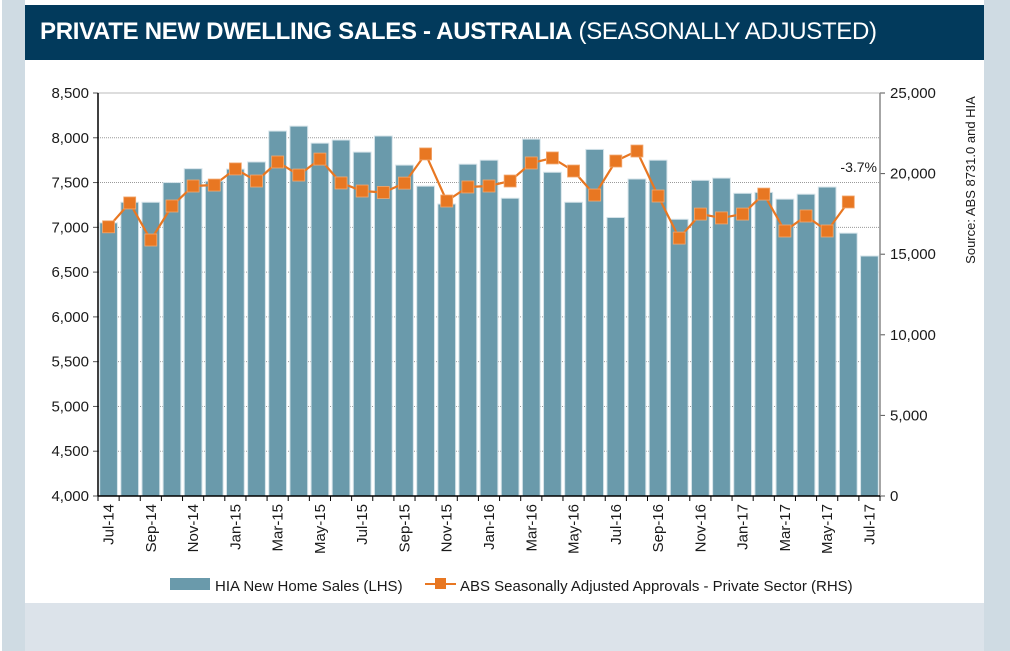  Describe the element at coordinates (70, 138) in the screenshot. I see `left-axis-tick-label: 8,000` at that location.